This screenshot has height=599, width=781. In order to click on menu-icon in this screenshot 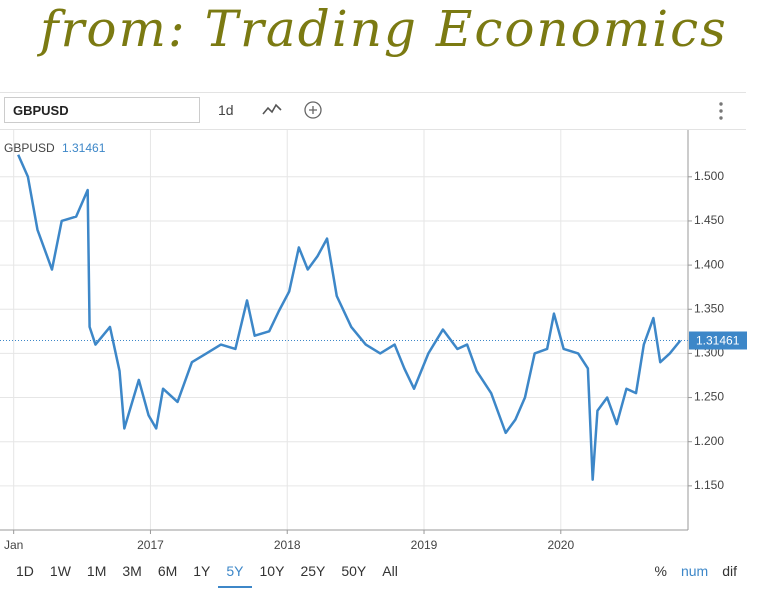, I will do `click(721, 111)`.